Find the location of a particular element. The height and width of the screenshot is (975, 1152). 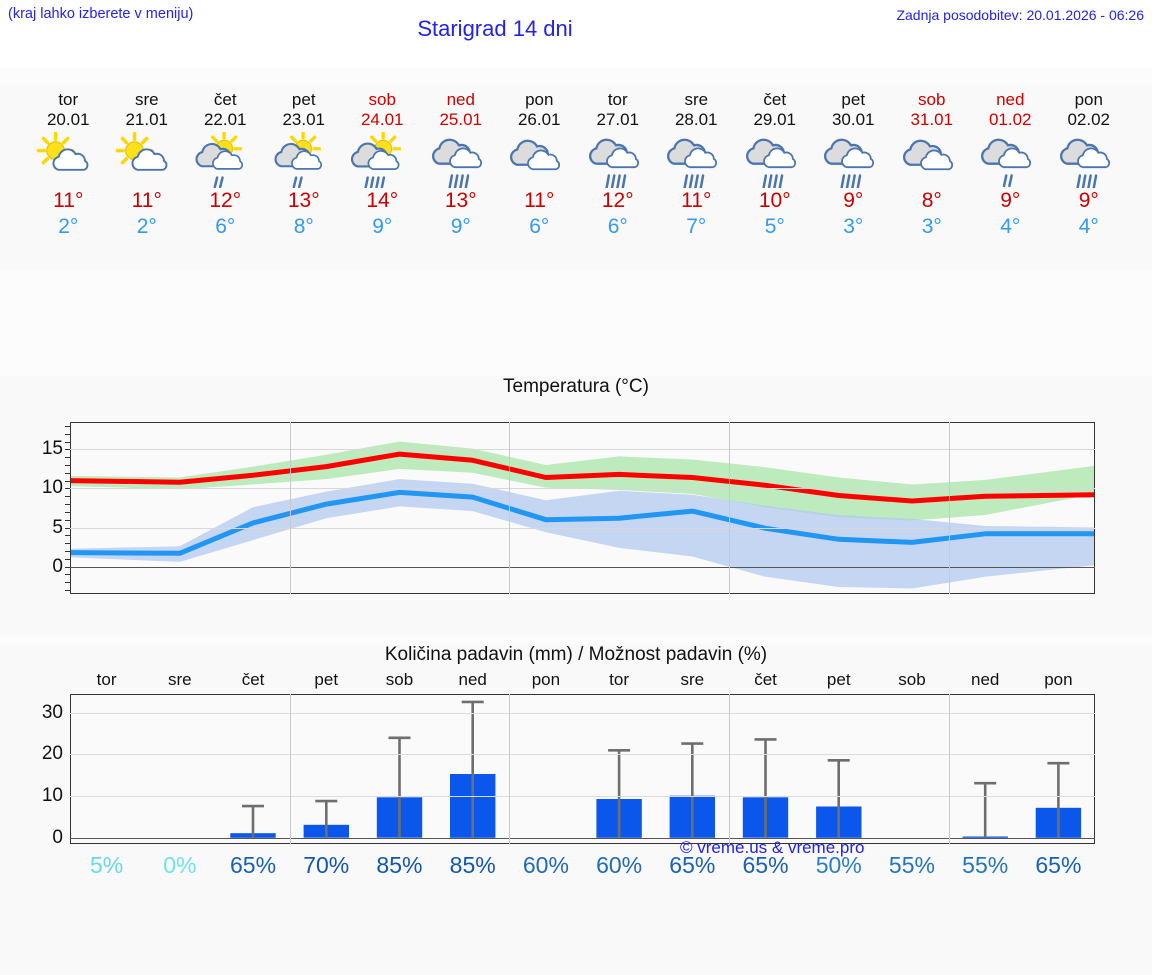

precipitation-y-axis-label: 30 is located at coordinates (52, 712).